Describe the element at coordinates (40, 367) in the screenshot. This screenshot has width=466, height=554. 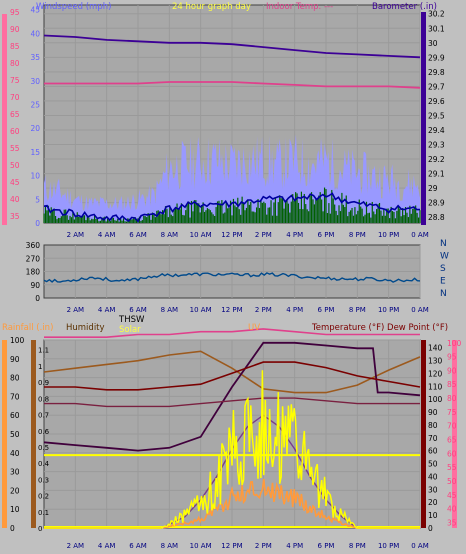
I see `rainfall-scale-label: 1` at that location.